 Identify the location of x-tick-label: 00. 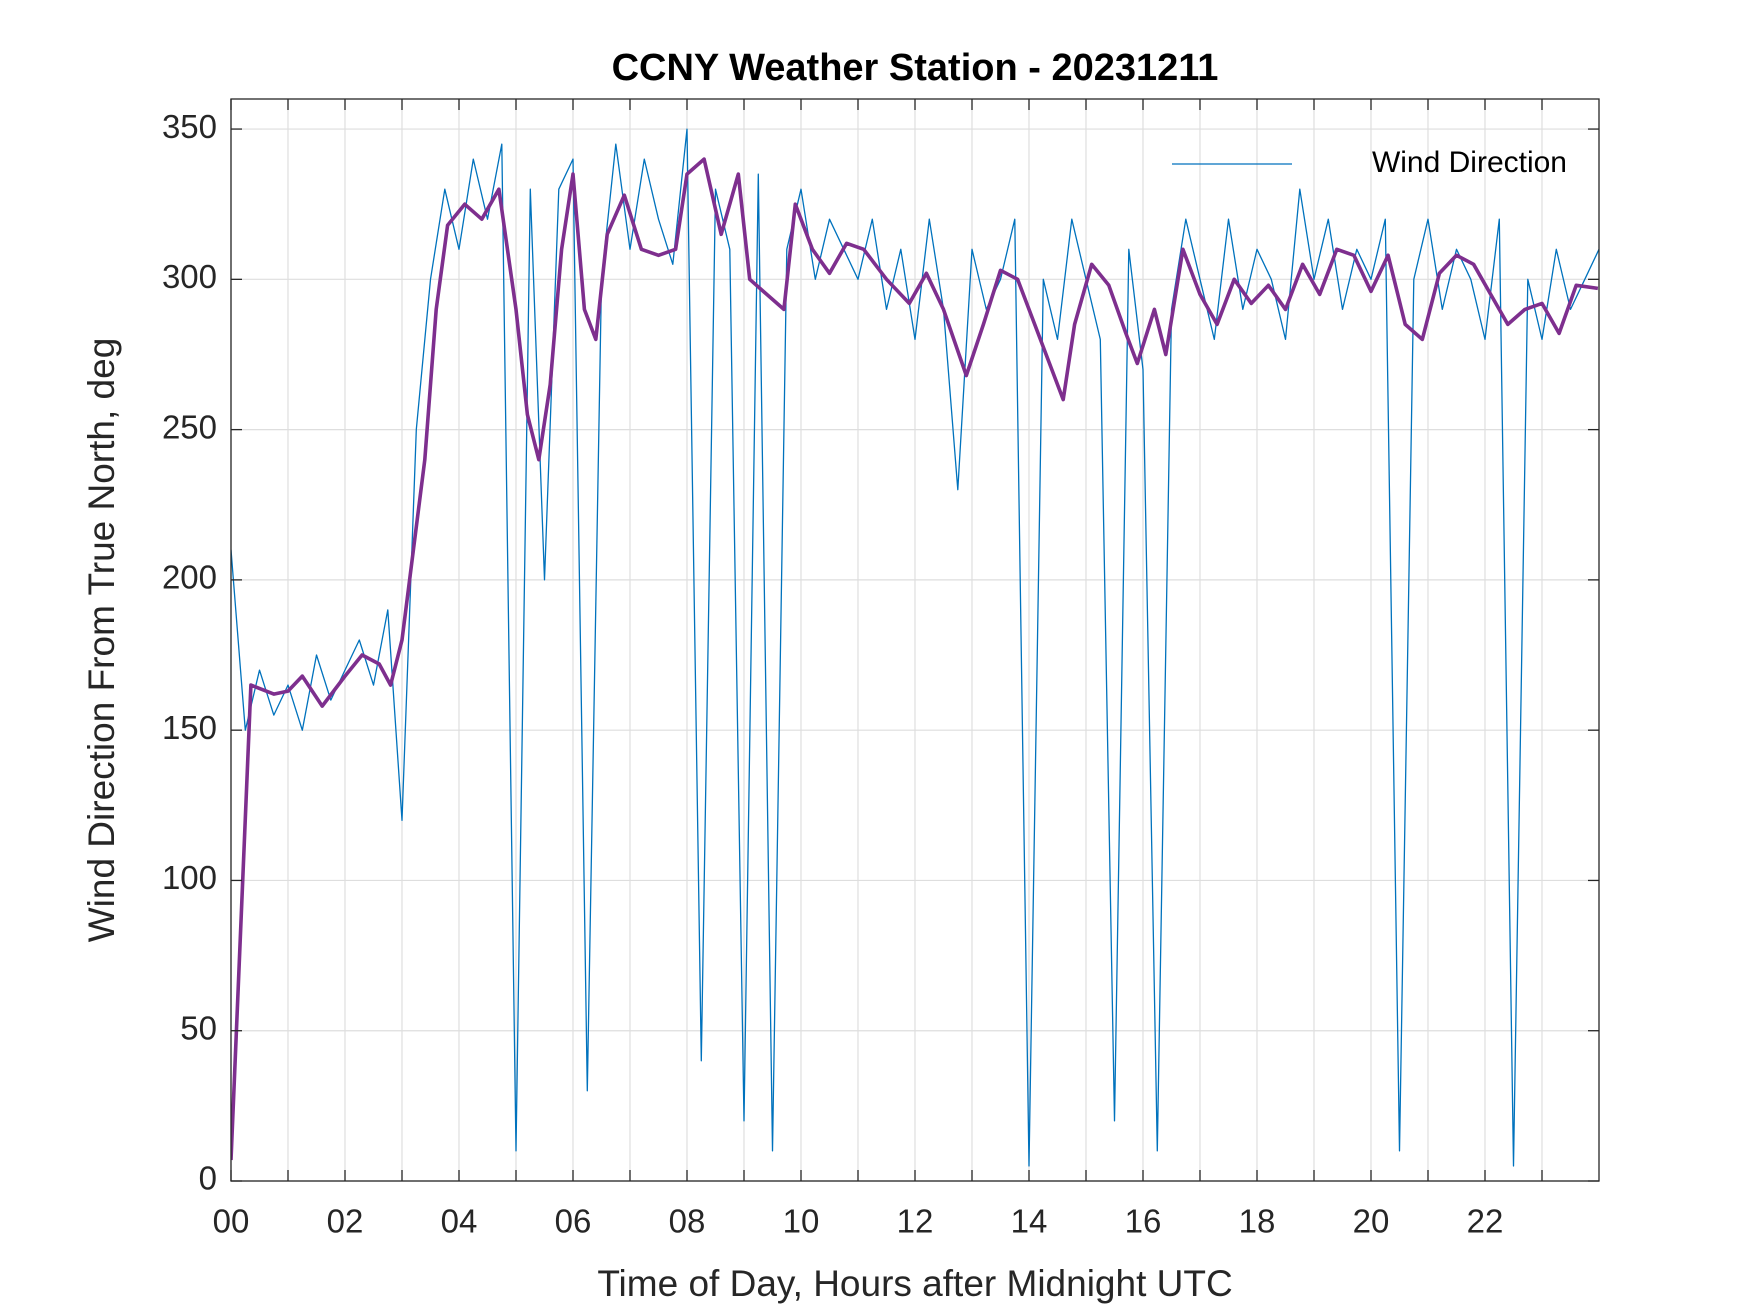
(231, 1221).